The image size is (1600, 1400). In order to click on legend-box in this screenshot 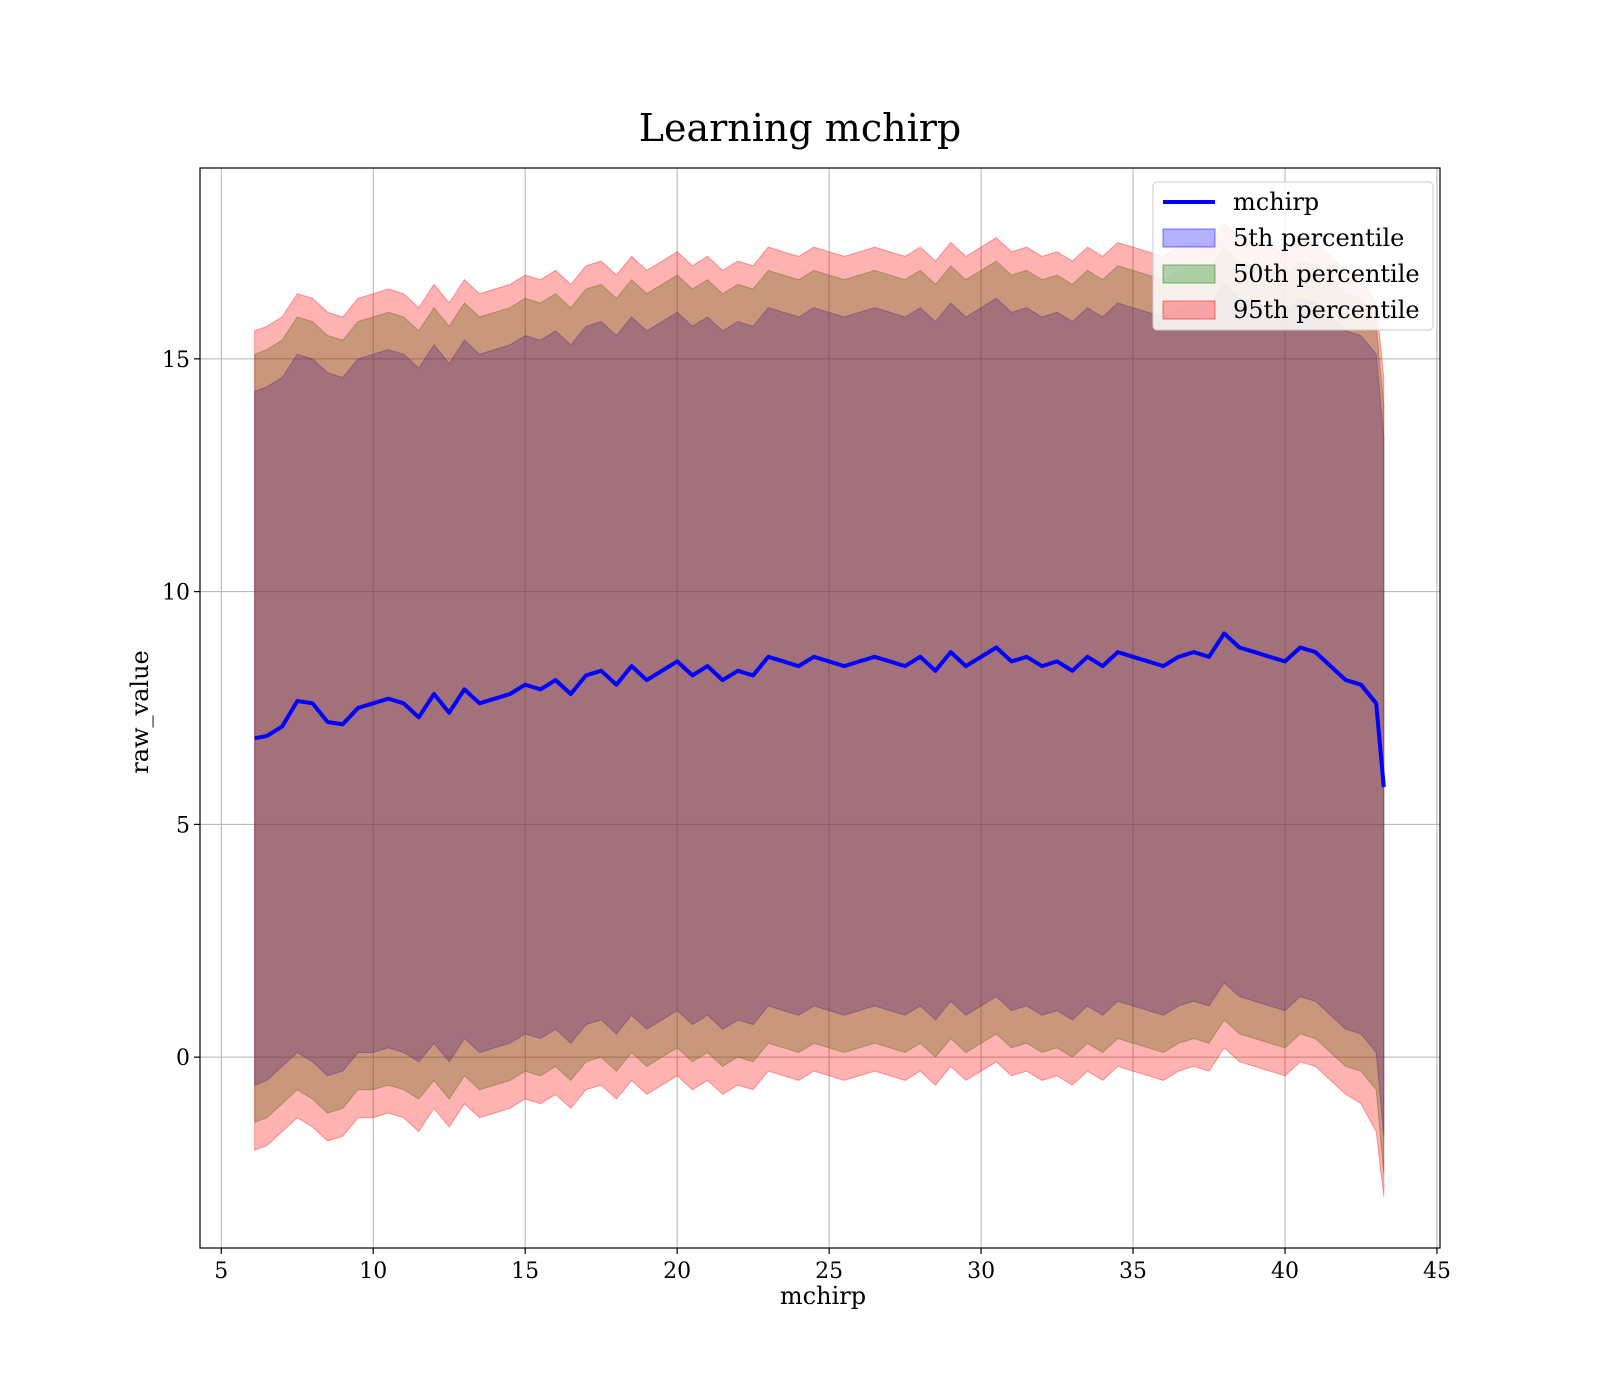, I will do `click(1293, 256)`.